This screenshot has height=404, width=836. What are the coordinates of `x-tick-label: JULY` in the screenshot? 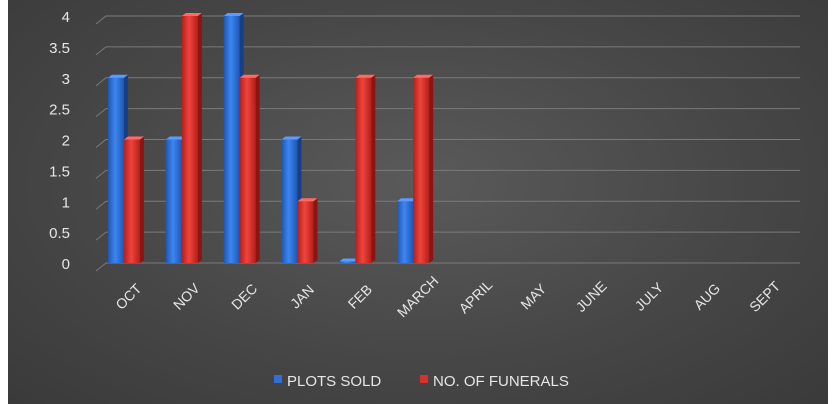 It's located at (649, 296).